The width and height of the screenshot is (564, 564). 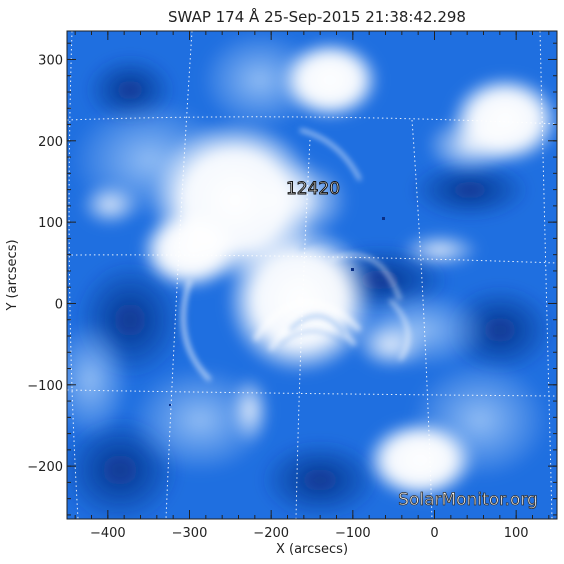 What do you see at coordinates (468, 500) in the screenshot?
I see `watermark: SolarMonitor.org` at bounding box center [468, 500].